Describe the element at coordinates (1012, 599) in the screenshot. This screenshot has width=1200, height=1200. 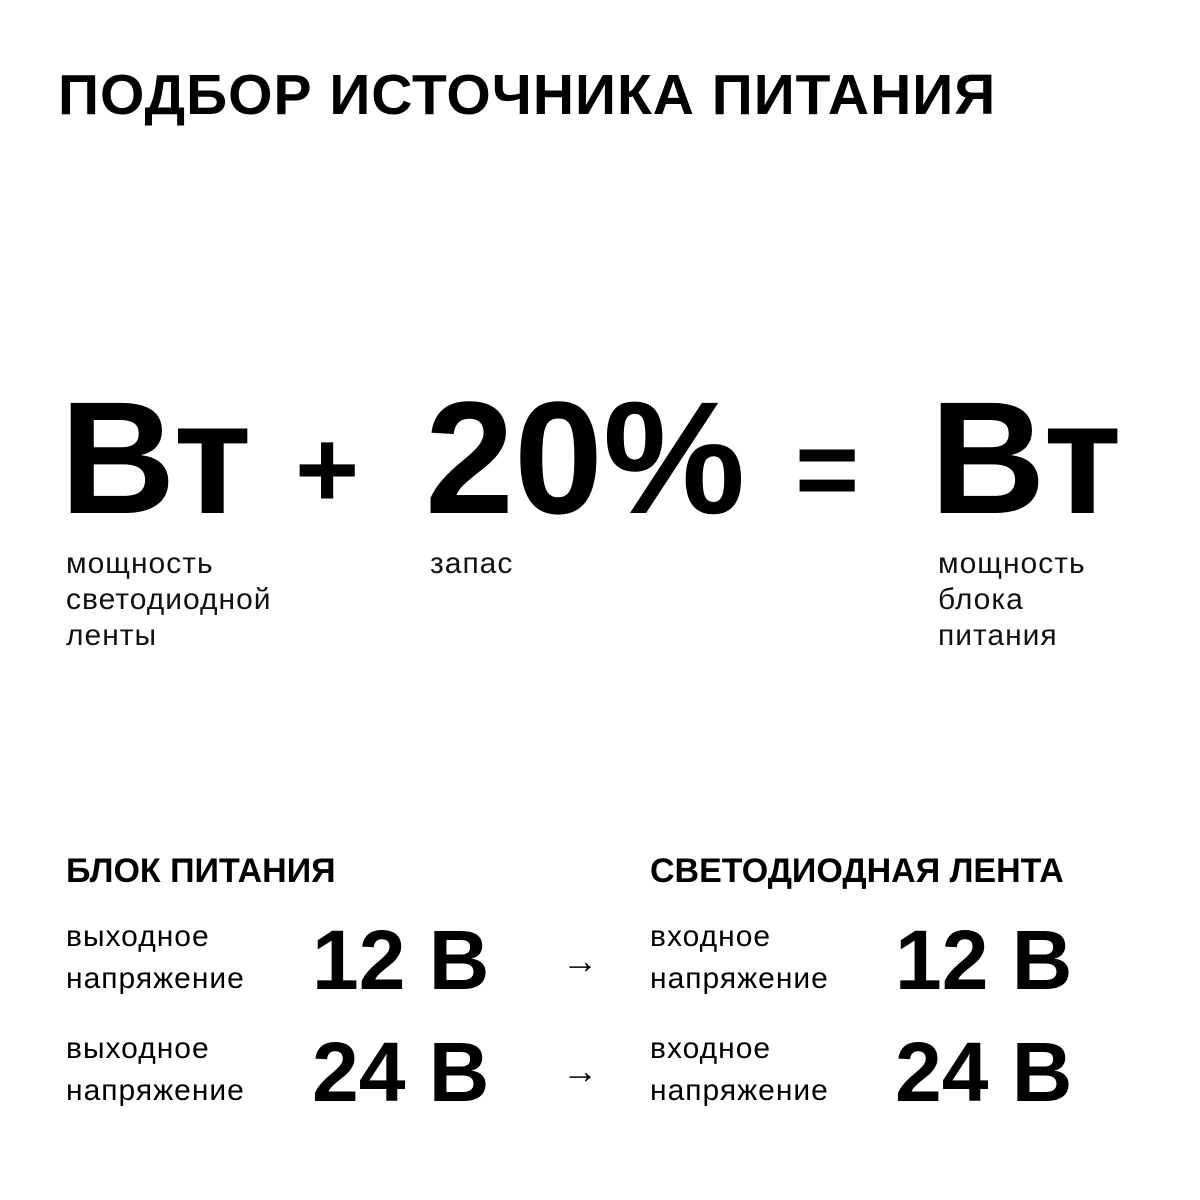
I see `label-psu-power: мощность блока питания` at that location.